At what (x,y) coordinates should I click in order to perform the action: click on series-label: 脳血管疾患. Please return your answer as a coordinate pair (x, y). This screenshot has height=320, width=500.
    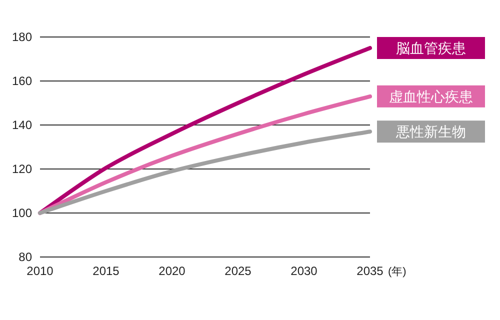
    Looking at the image, I should click on (431, 48).